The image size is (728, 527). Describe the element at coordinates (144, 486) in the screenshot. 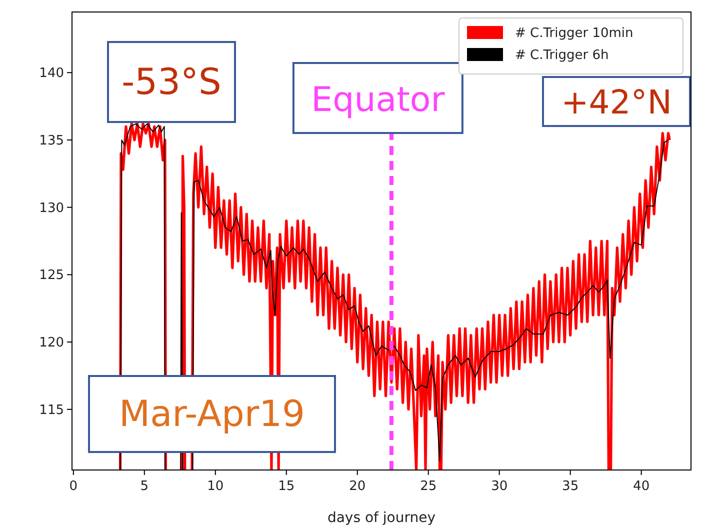

I see `x-tick-label: 5` at that location.